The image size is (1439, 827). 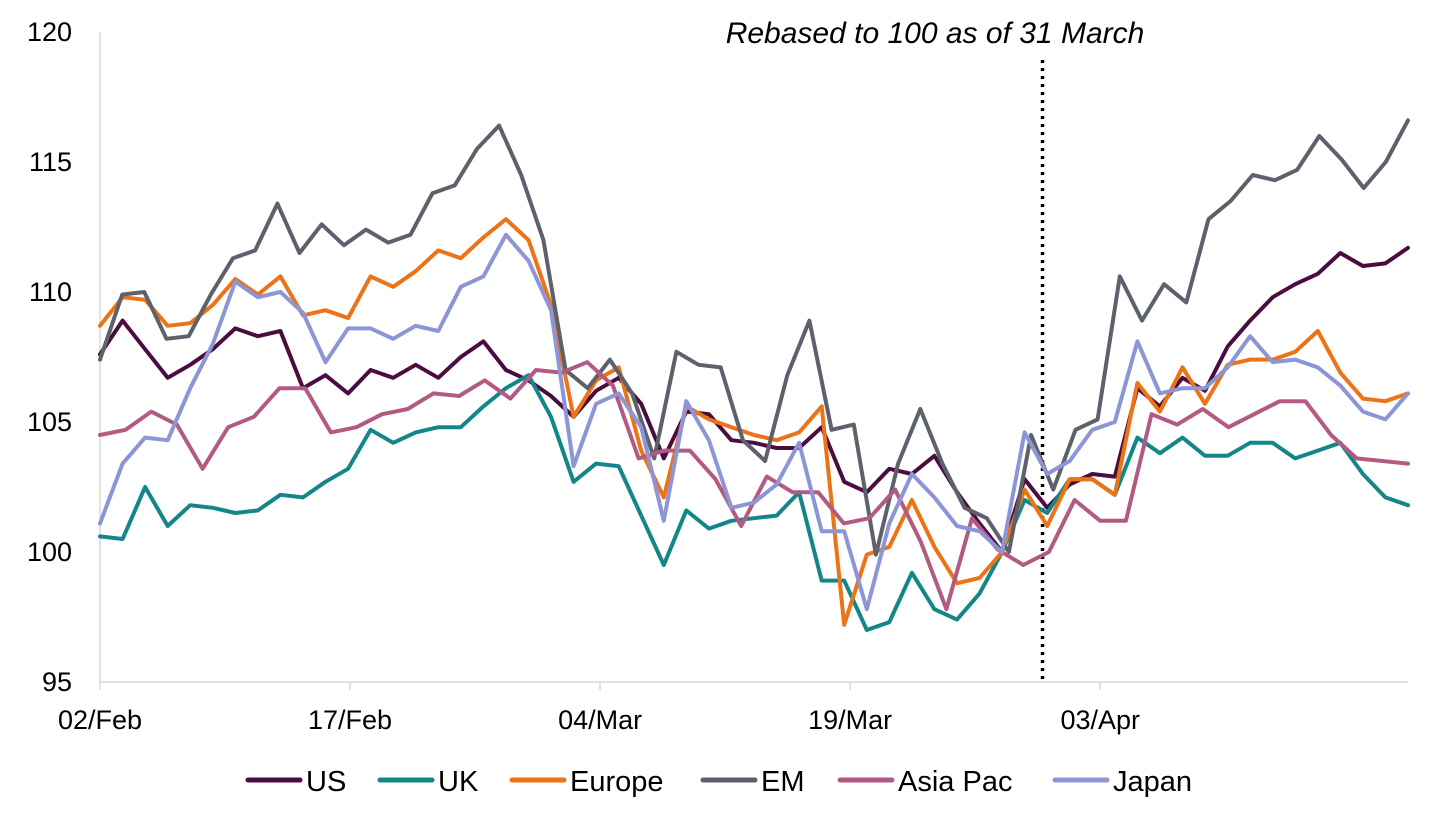 I want to click on legend-label-japan: Japan, so click(x=1152, y=782).